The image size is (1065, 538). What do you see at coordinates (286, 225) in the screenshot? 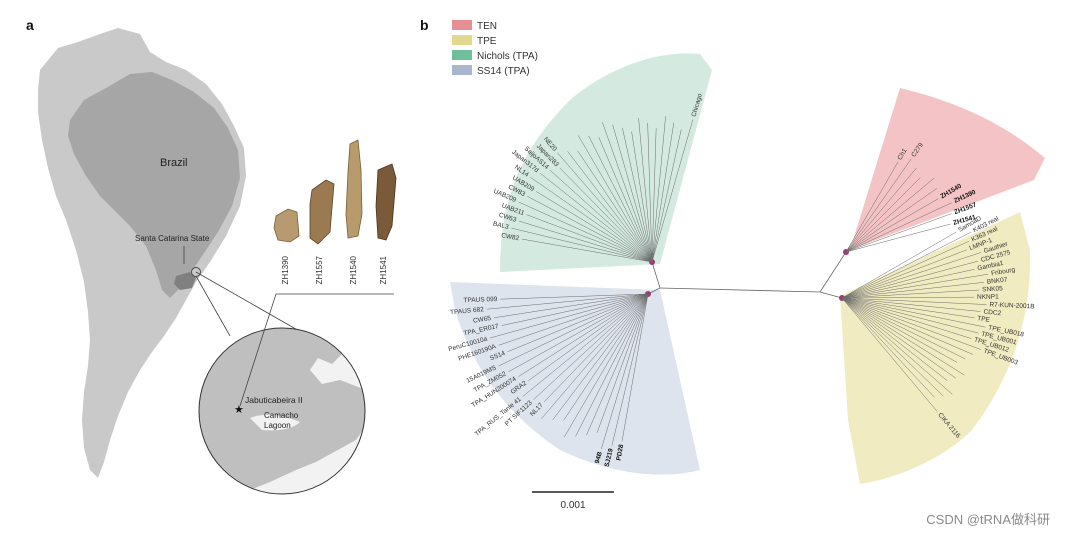
I see `bone-specimen-zh1390` at bounding box center [286, 225].